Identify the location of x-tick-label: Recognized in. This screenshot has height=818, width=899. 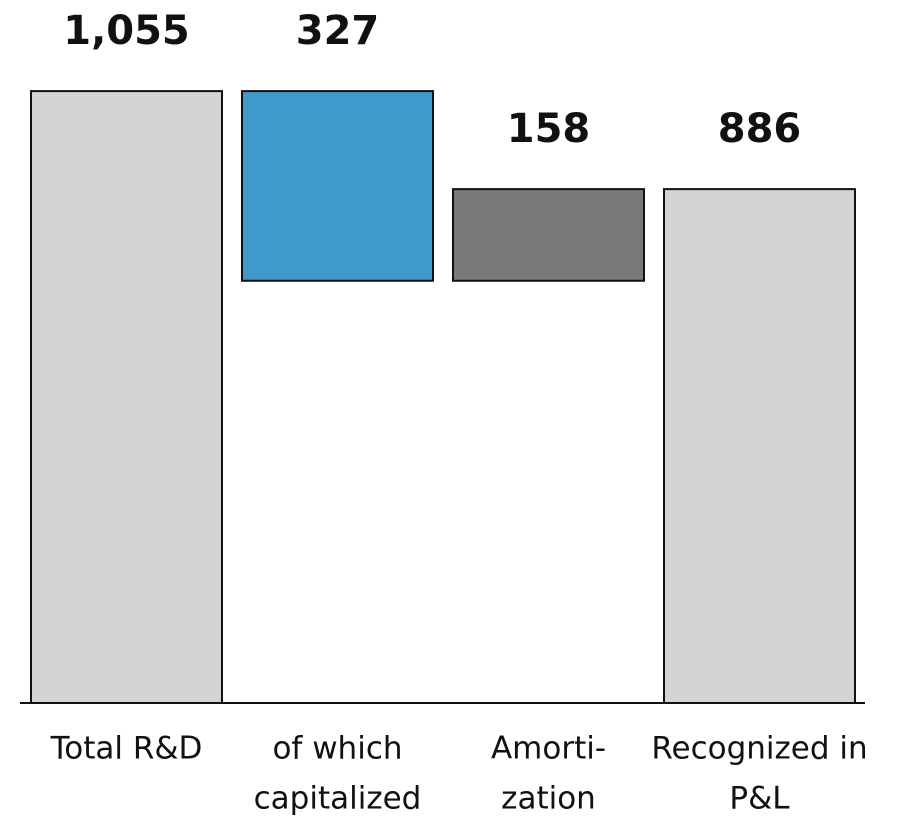
(759, 749).